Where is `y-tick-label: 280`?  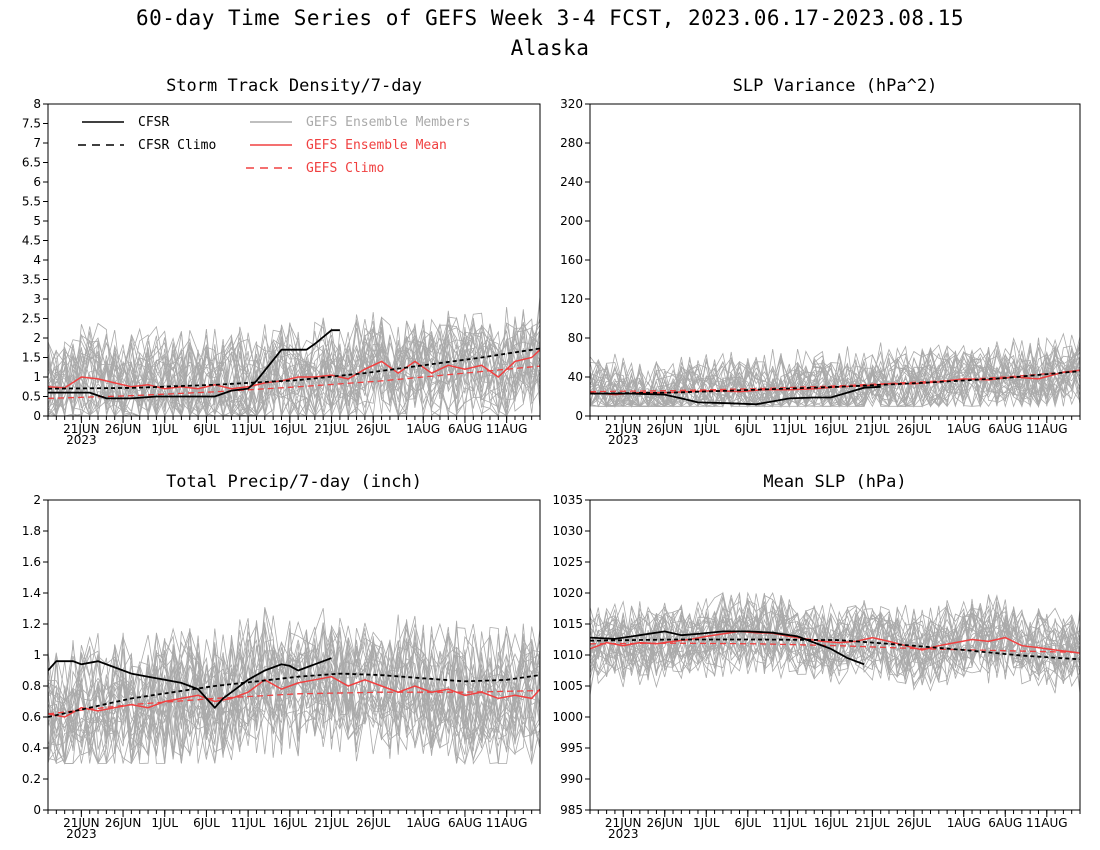 y-tick-label: 280 is located at coordinates (571, 143).